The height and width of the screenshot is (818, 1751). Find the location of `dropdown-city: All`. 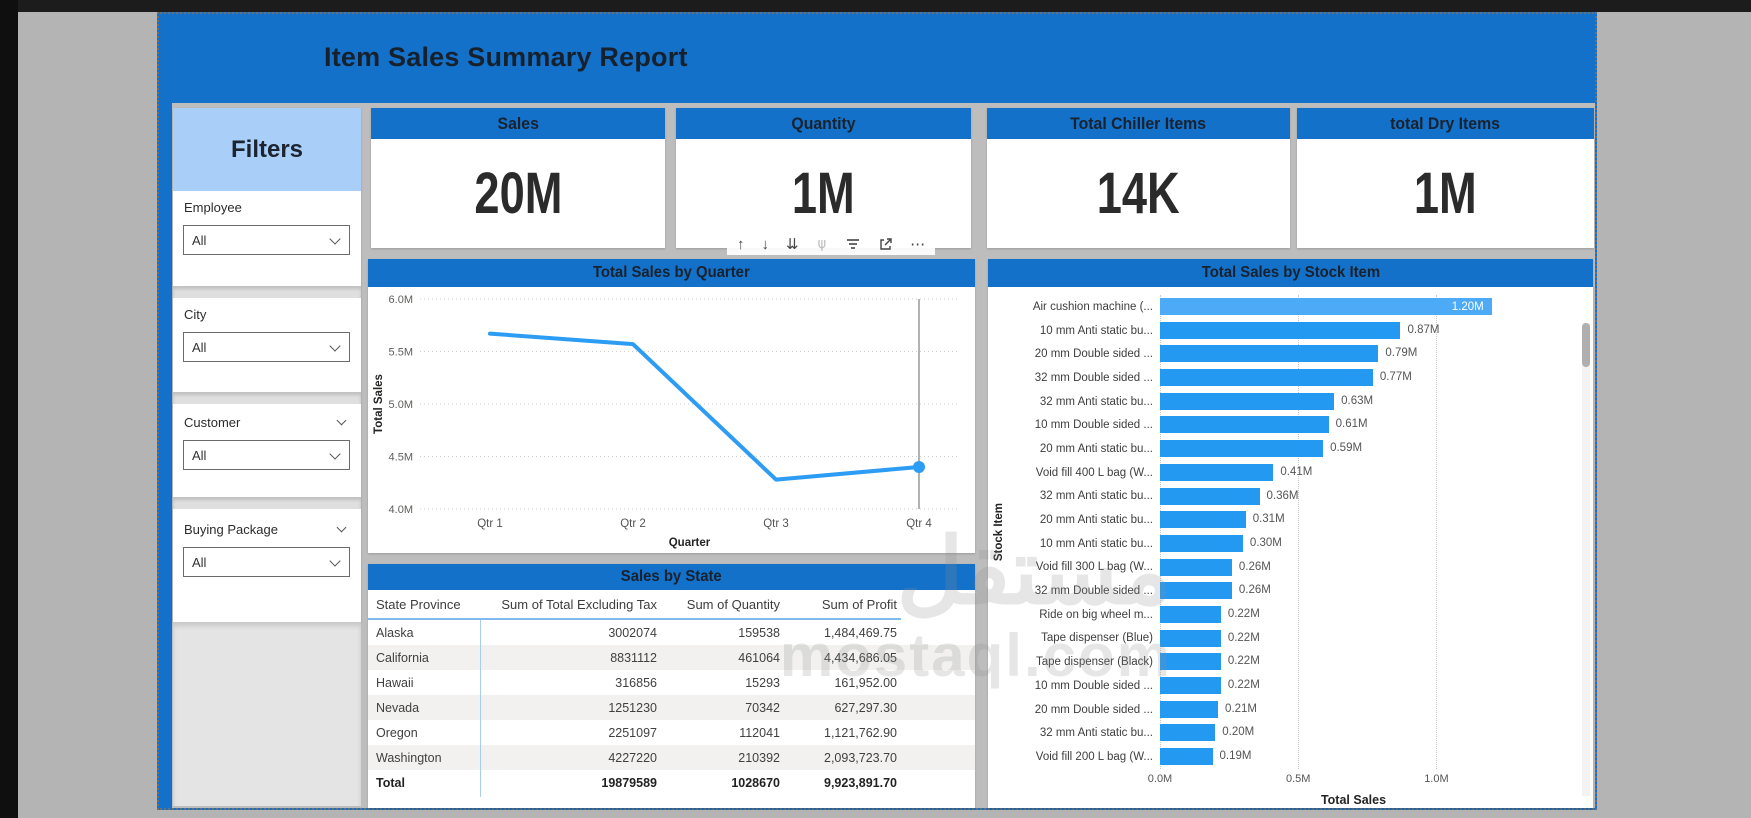

dropdown-city: All is located at coordinates (266, 347).